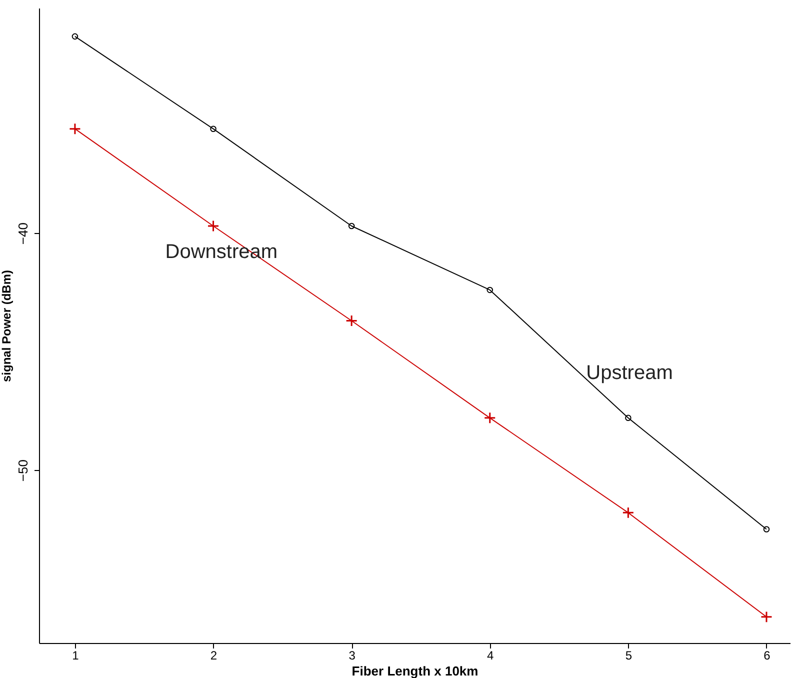 The width and height of the screenshot is (792, 678). I want to click on x-tick-label: 3, so click(352, 655).